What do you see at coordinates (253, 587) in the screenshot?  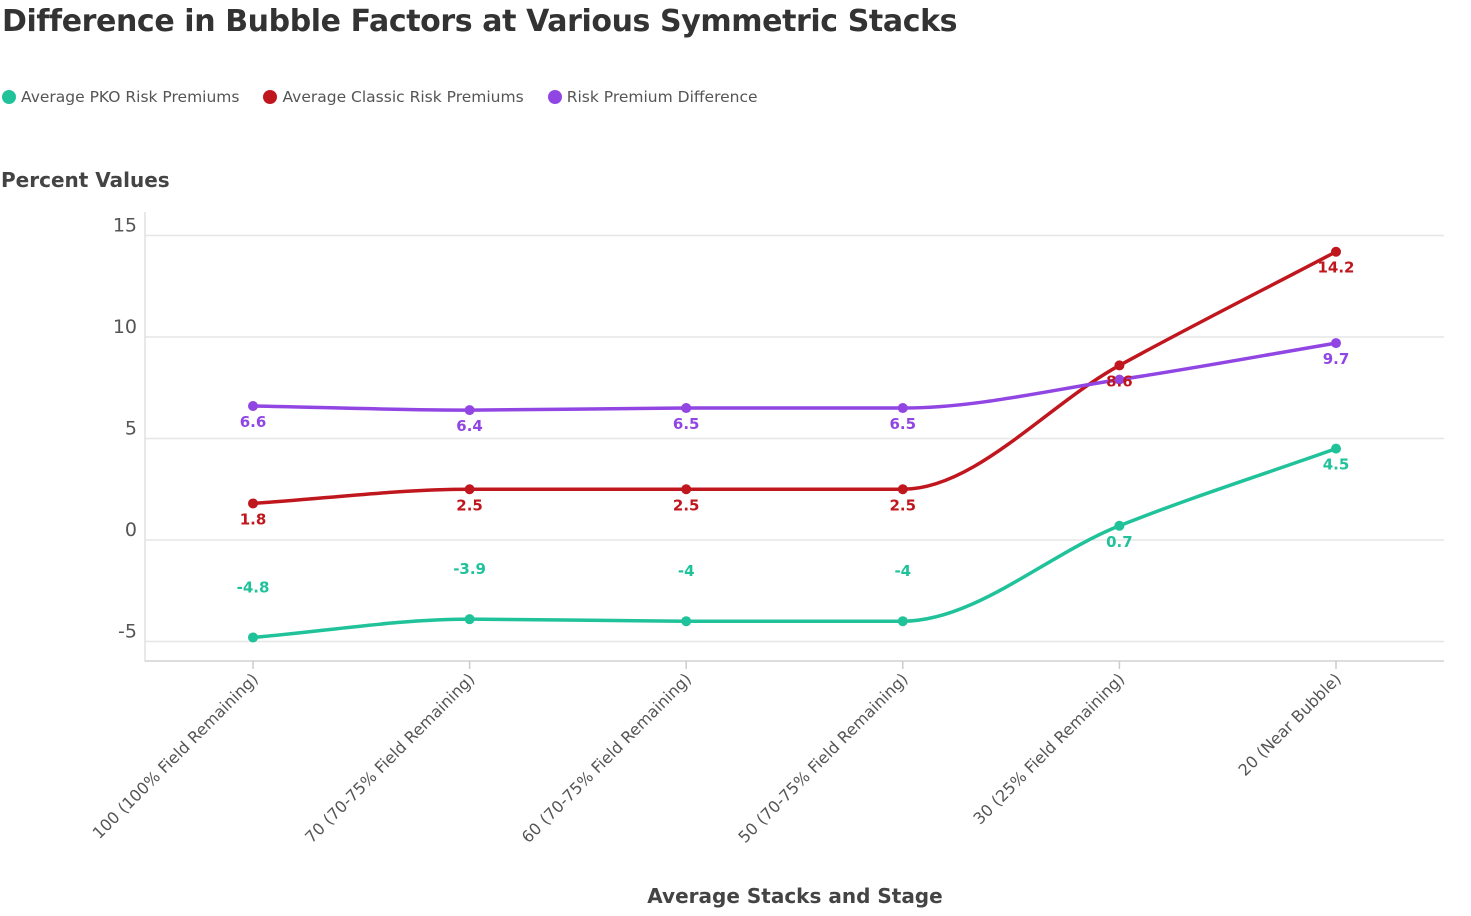 I see `data-label-pko: -4.8` at bounding box center [253, 587].